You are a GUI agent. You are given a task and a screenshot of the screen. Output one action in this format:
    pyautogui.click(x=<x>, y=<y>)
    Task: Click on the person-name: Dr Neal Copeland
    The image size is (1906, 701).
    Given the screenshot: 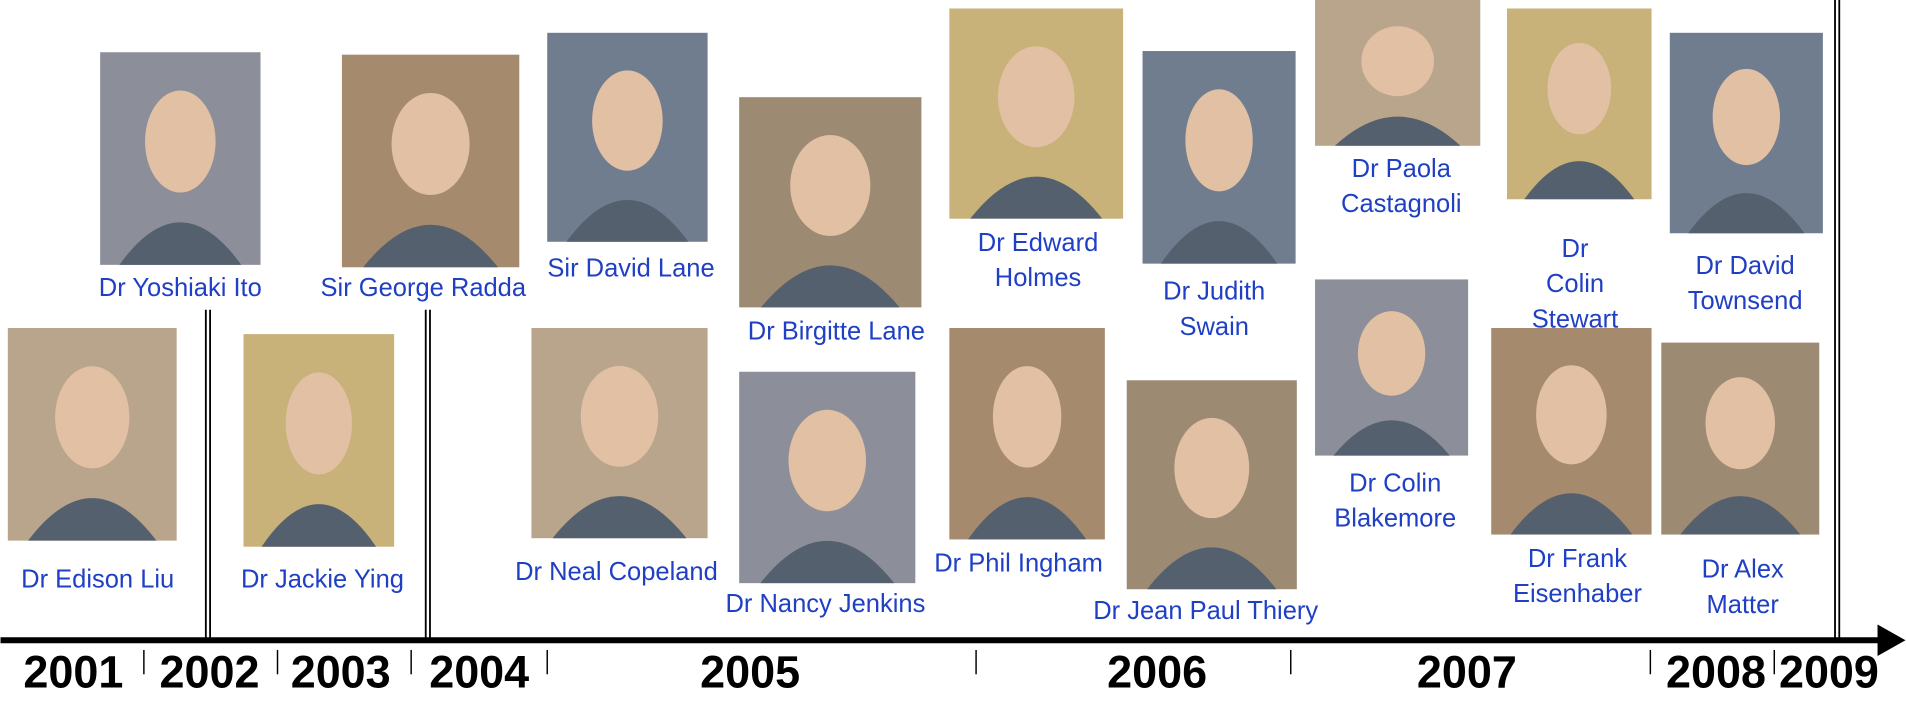 What is the action you would take?
    pyautogui.click(x=616, y=572)
    